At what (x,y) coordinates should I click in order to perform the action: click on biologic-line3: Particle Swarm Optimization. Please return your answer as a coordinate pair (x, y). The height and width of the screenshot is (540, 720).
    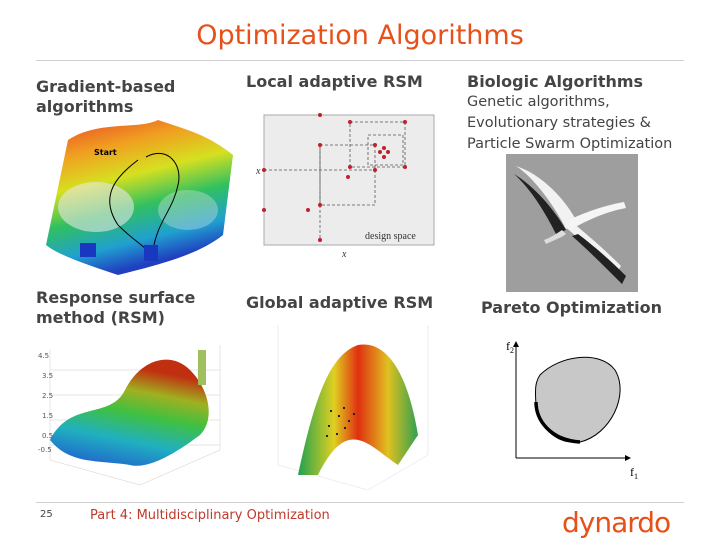
    Looking at the image, I should click on (570, 144).